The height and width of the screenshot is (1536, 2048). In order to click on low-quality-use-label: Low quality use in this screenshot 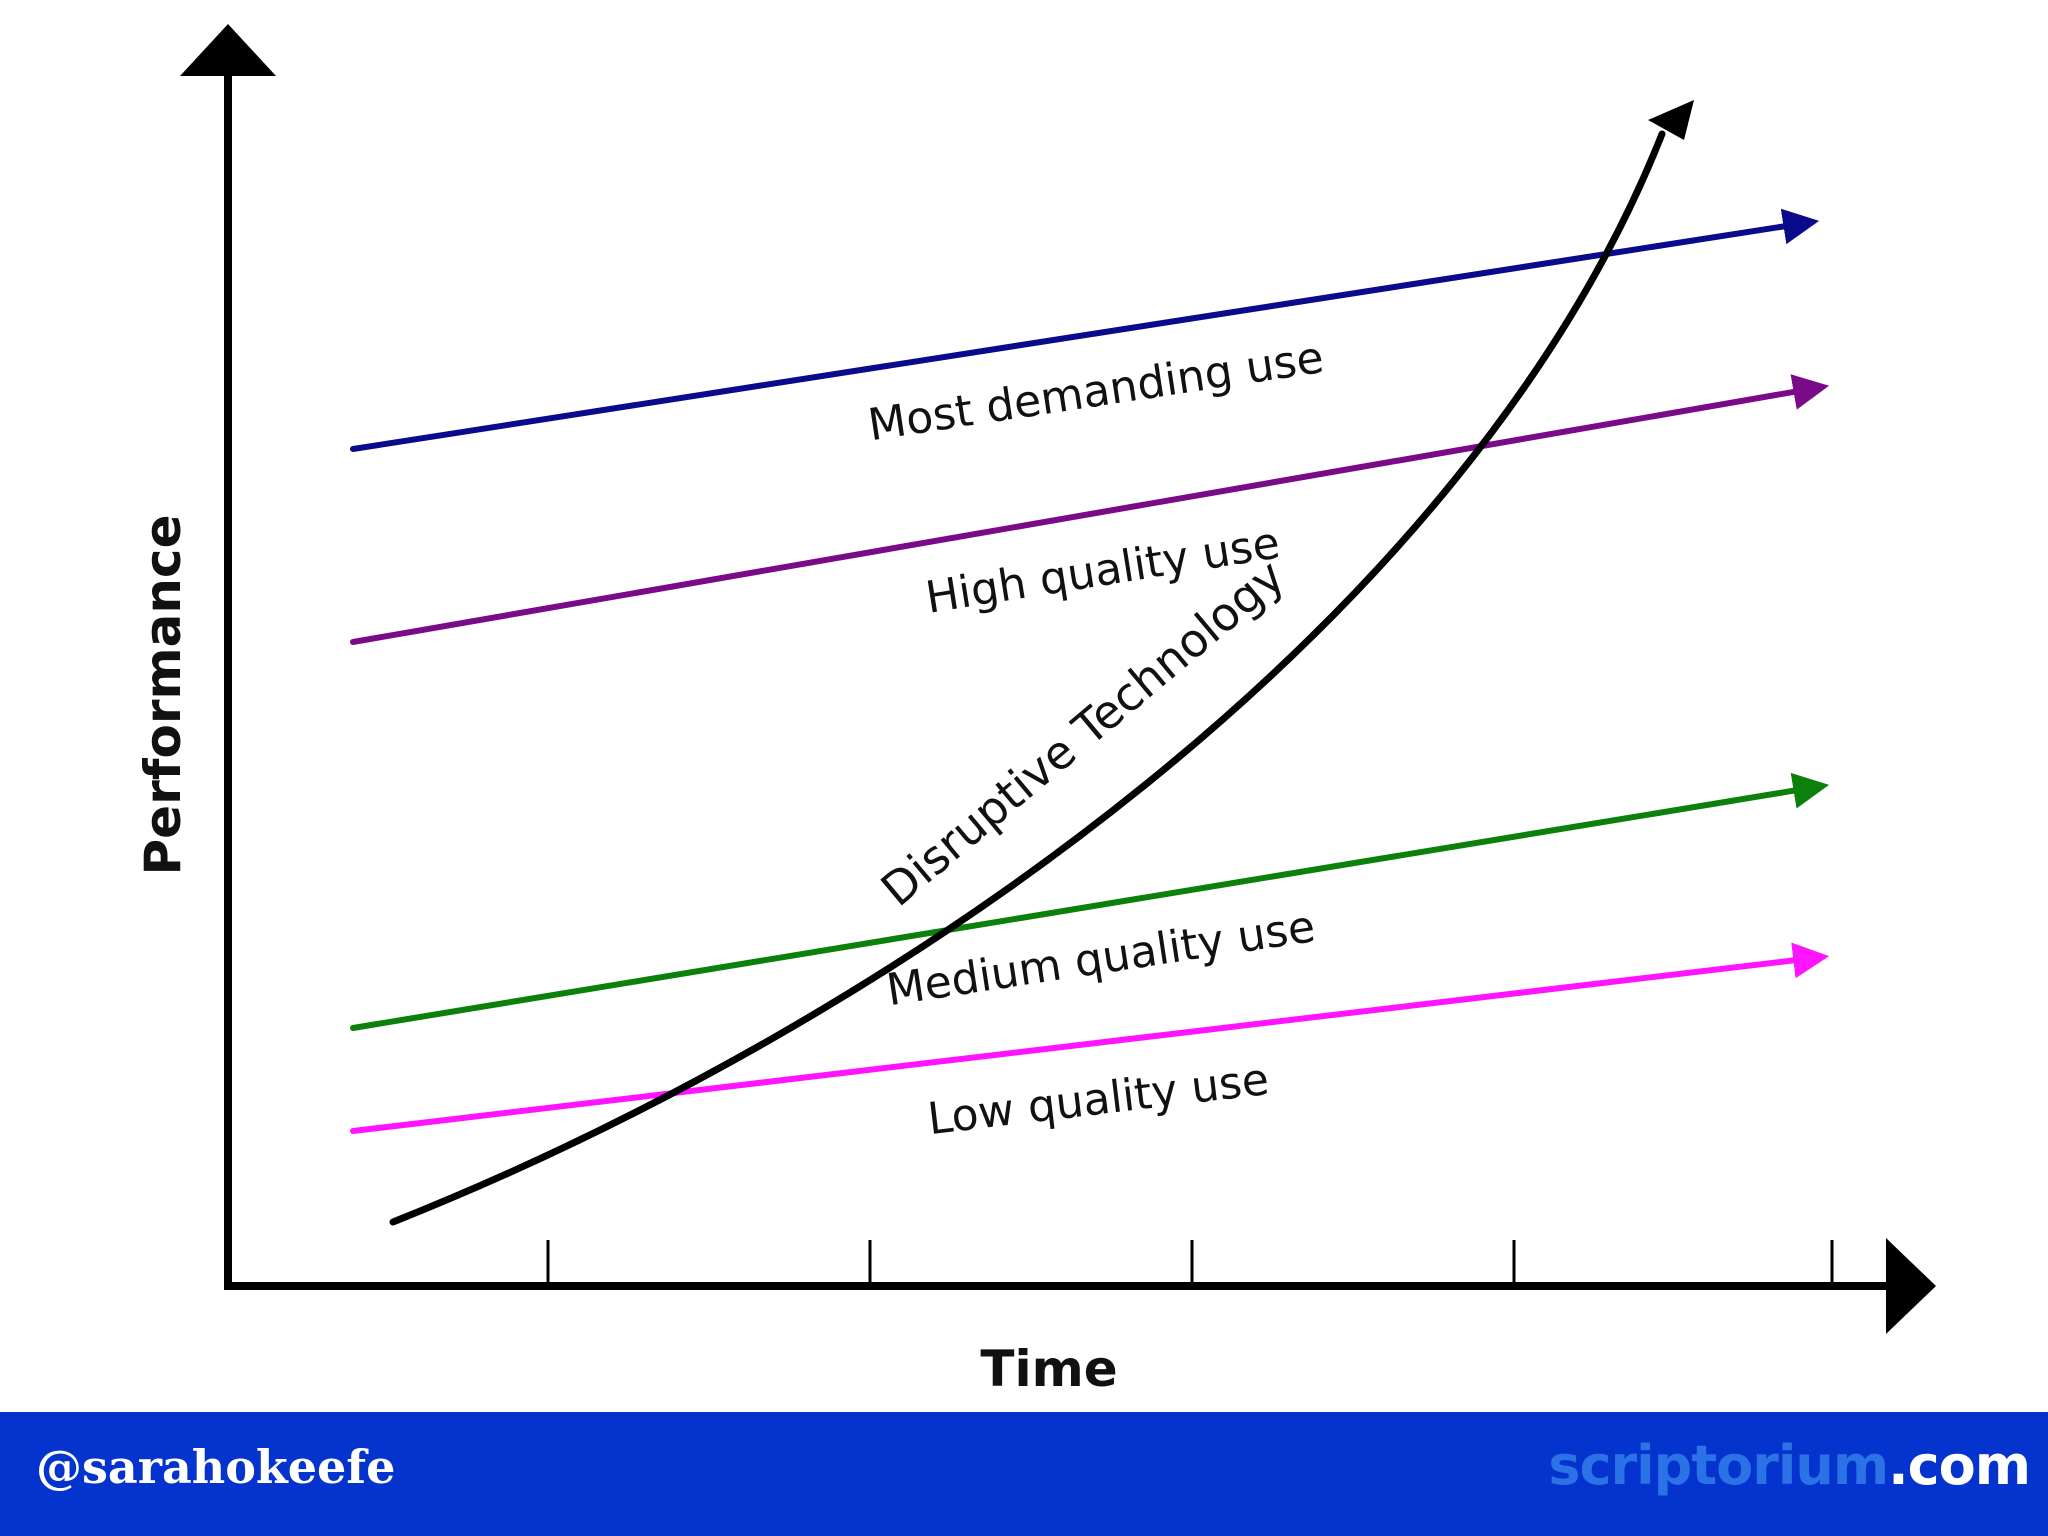, I will do `click(1098, 1099)`.